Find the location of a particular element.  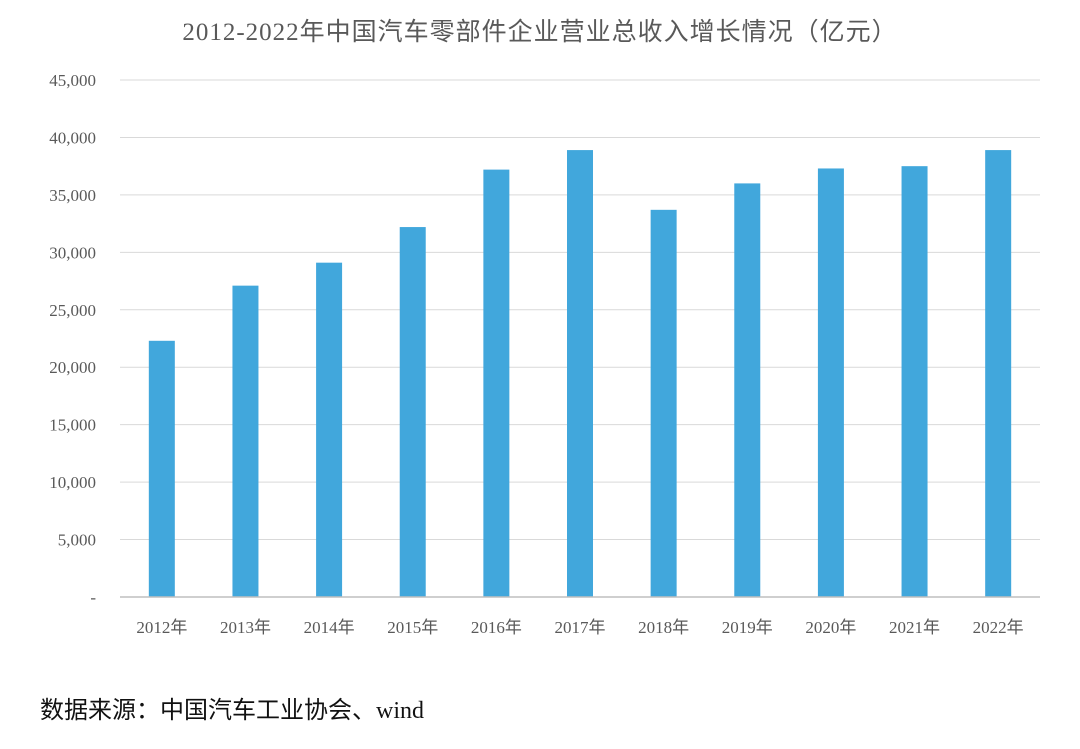

y-tick-label: 25,000 is located at coordinates (72, 310).